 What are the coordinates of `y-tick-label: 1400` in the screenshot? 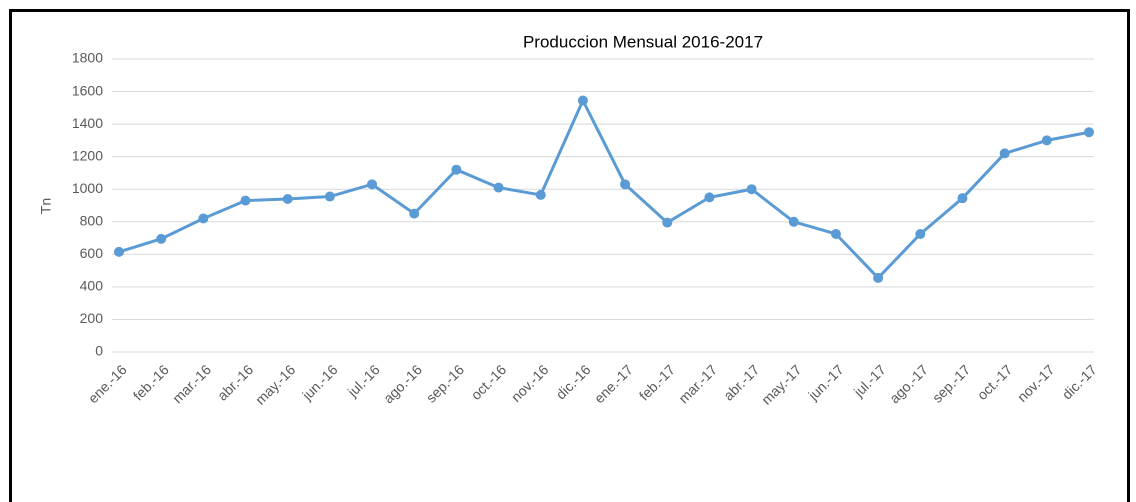 It's located at (87, 123).